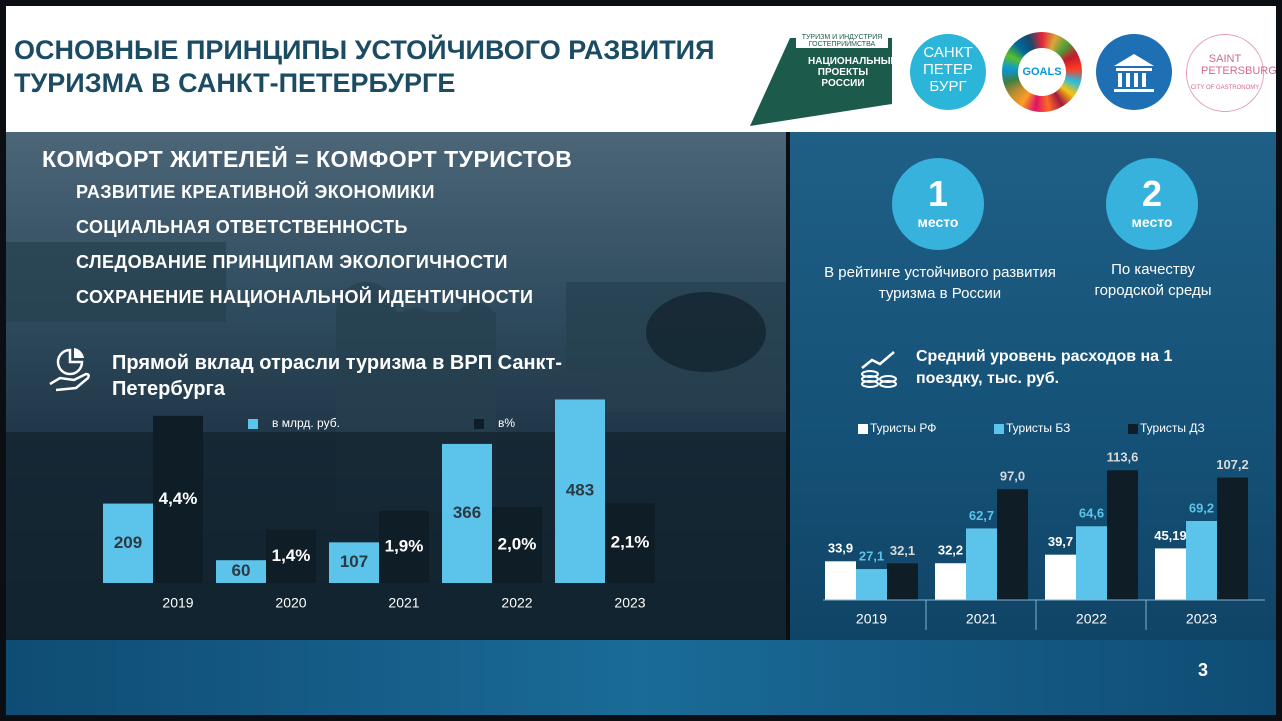 The width and height of the screenshot is (1282, 721). Describe the element at coordinates (1172, 428) in the screenshot. I see `legend-label: Туристы ДЗ` at that location.